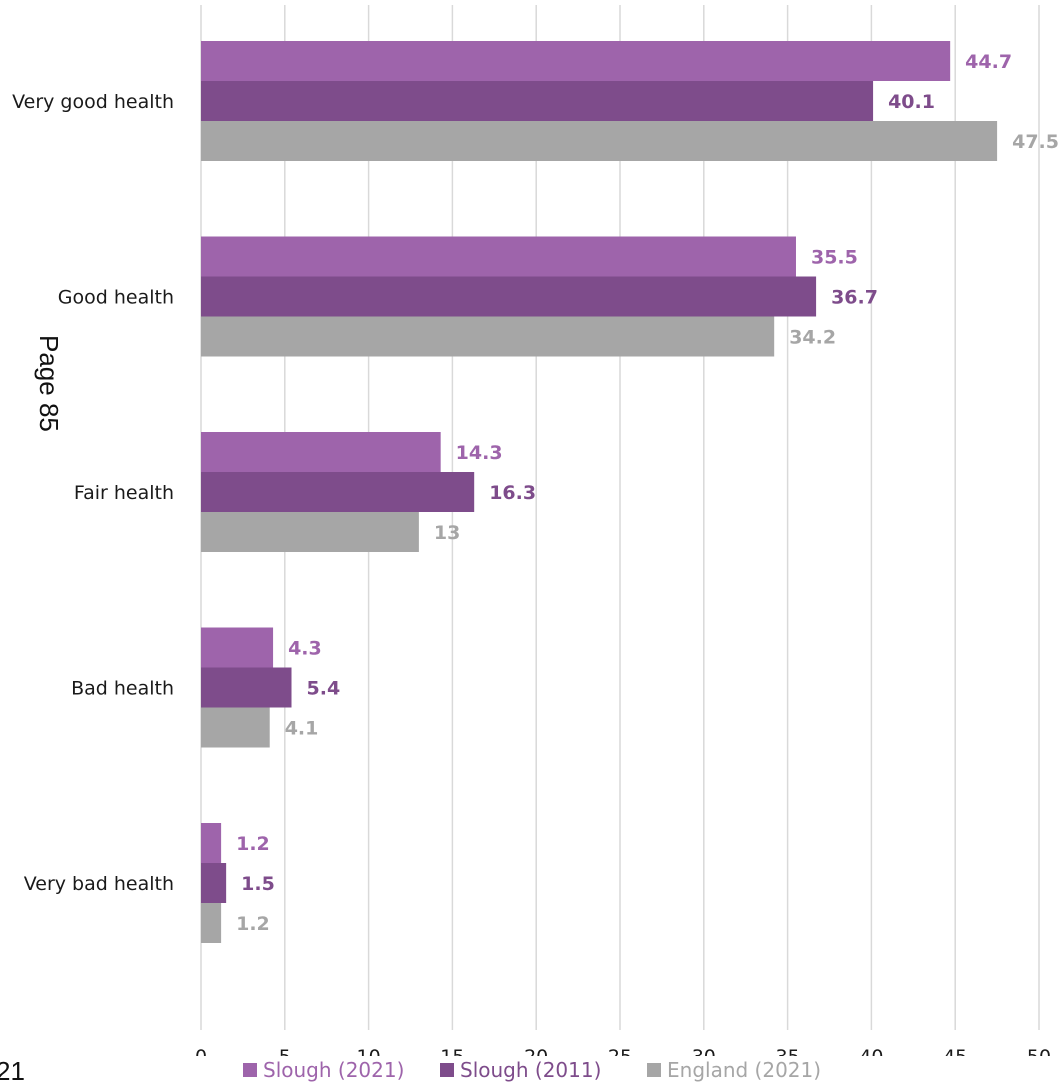  What do you see at coordinates (509, 296) in the screenshot?
I see `bar-slough-2011-good-health` at bounding box center [509, 296].